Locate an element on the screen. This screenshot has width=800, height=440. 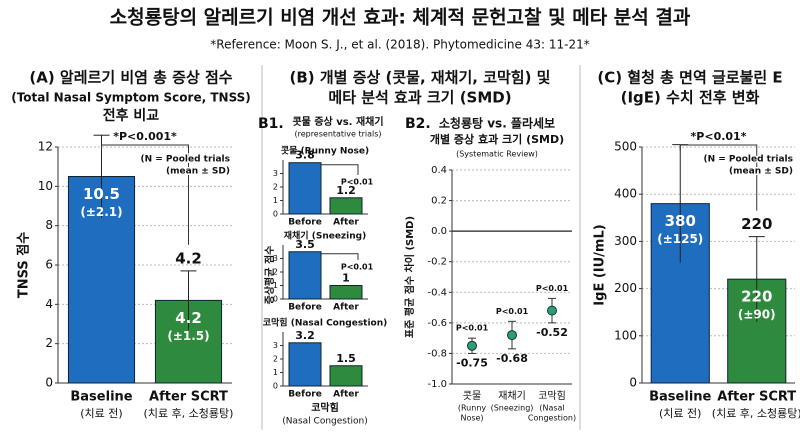
error-label: (±1.5) is located at coordinates (188, 336).